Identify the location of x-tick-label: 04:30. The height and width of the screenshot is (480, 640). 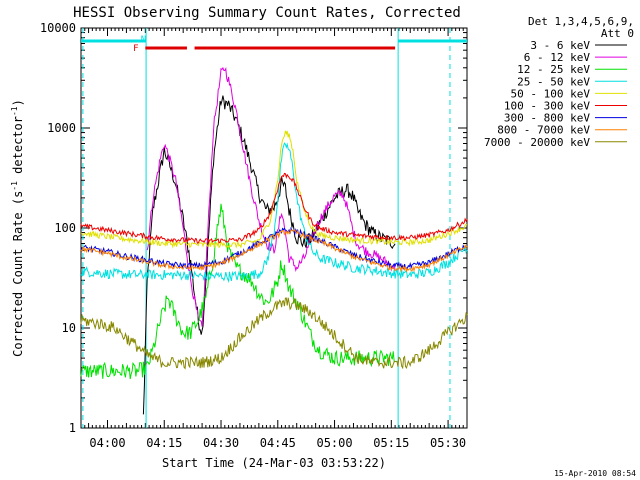
(221, 443).